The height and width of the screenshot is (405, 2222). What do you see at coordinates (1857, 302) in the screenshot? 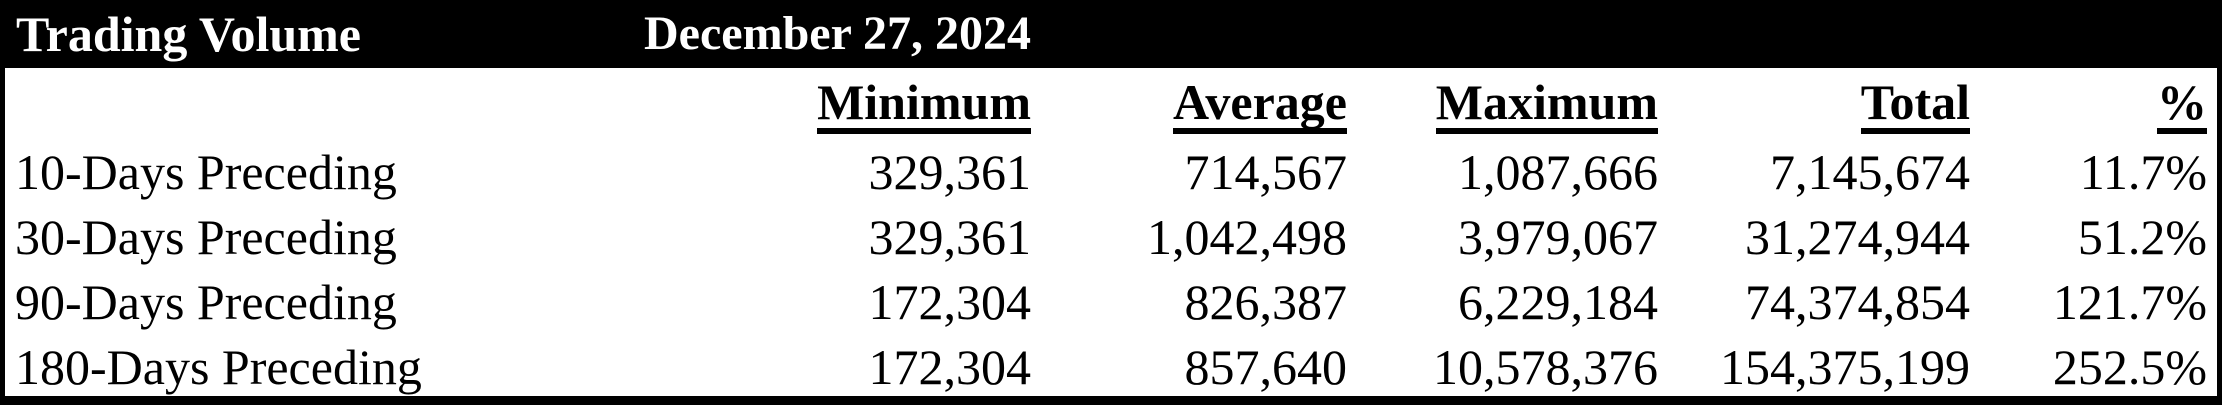
I see `cell-total: 74,374,854` at bounding box center [1857, 302].